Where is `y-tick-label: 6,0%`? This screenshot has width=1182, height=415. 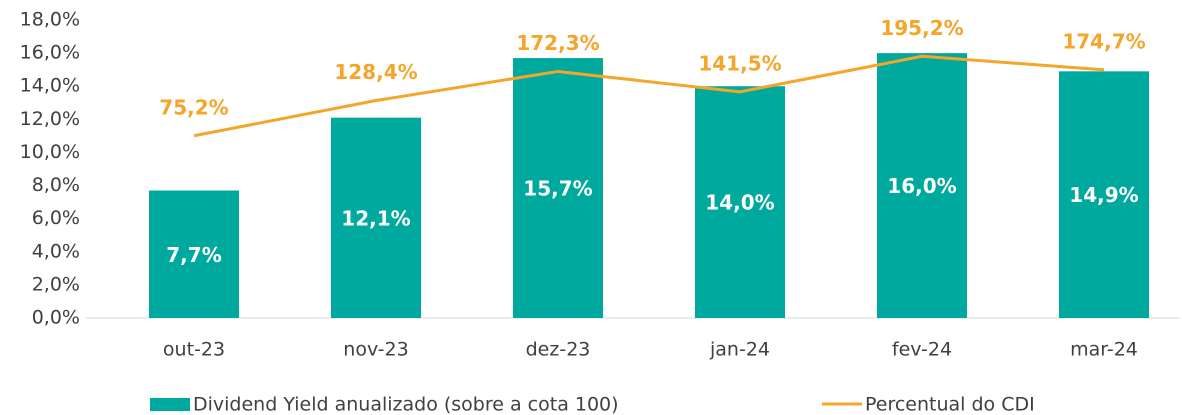
y-tick-label: 6,0% is located at coordinates (56, 218).